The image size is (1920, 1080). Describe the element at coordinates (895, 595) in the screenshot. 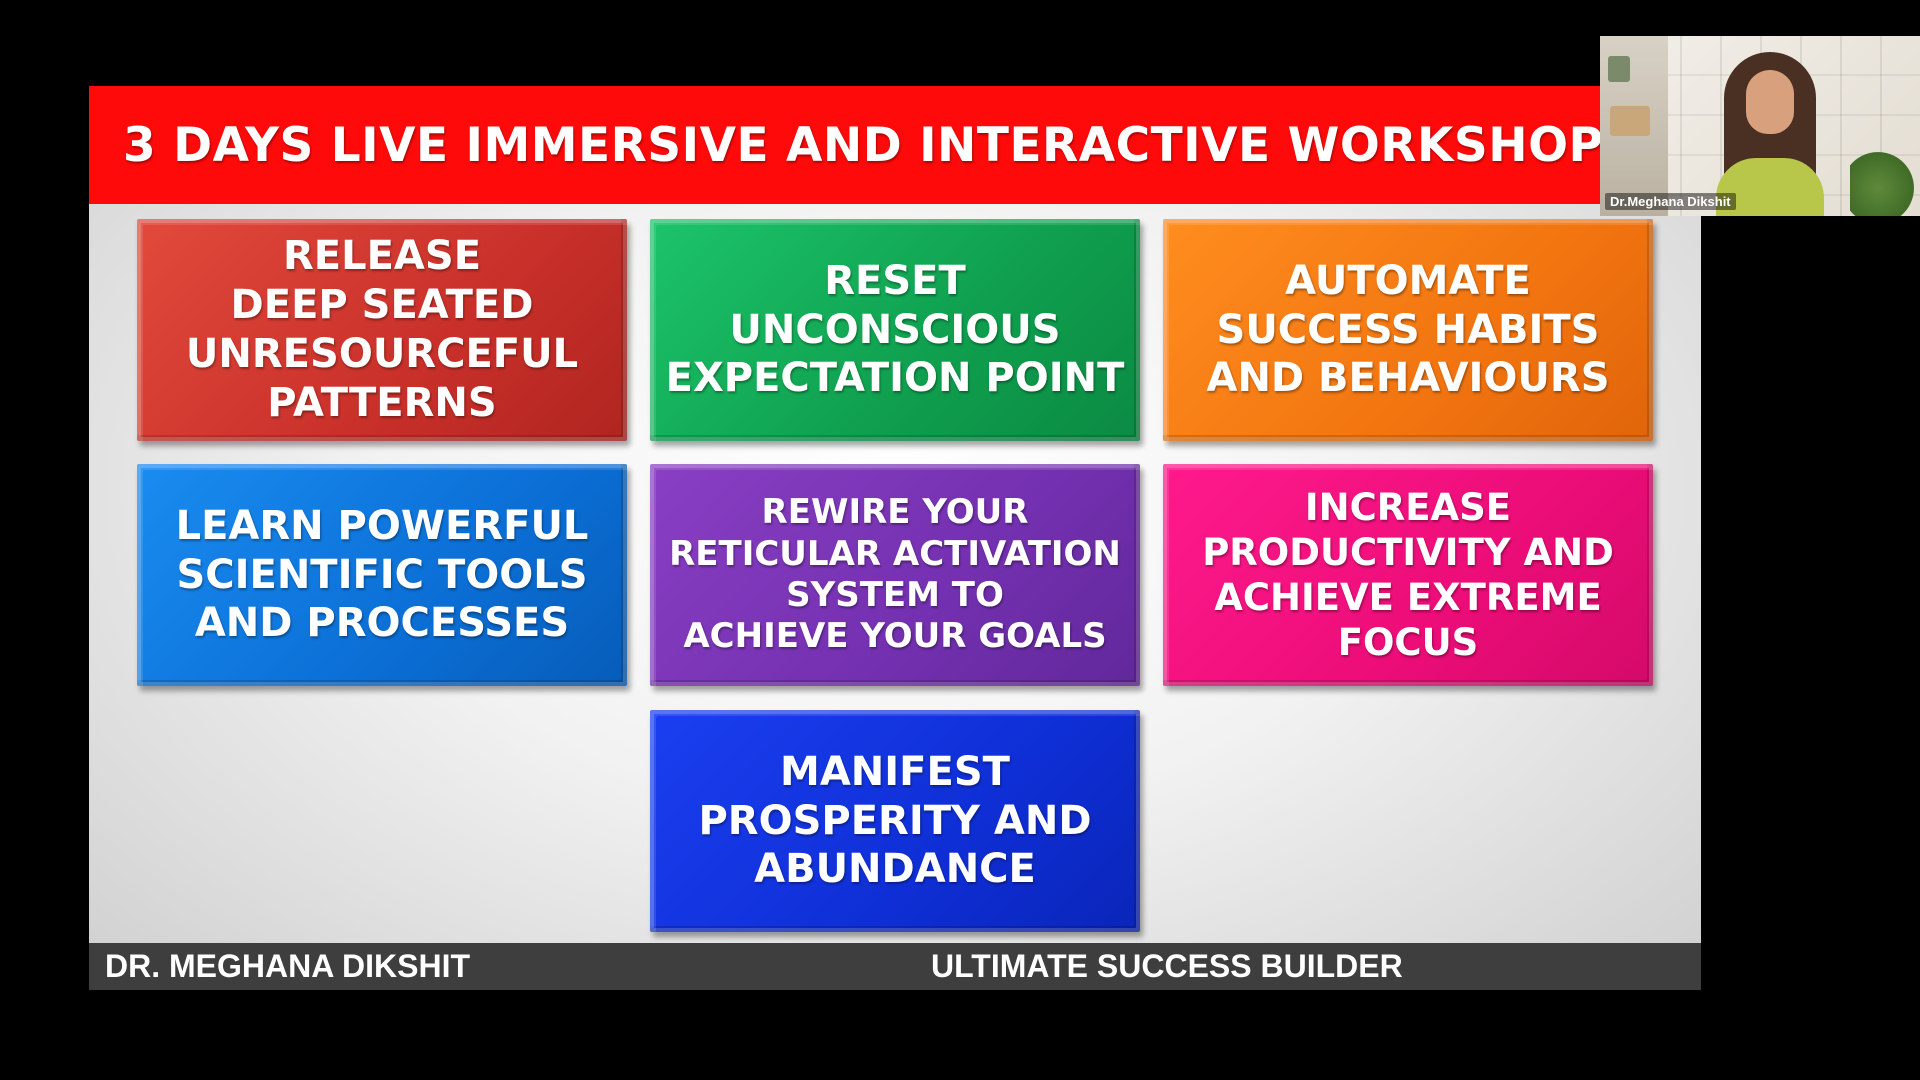

I see `tile-line: SYSTEM TO` at that location.